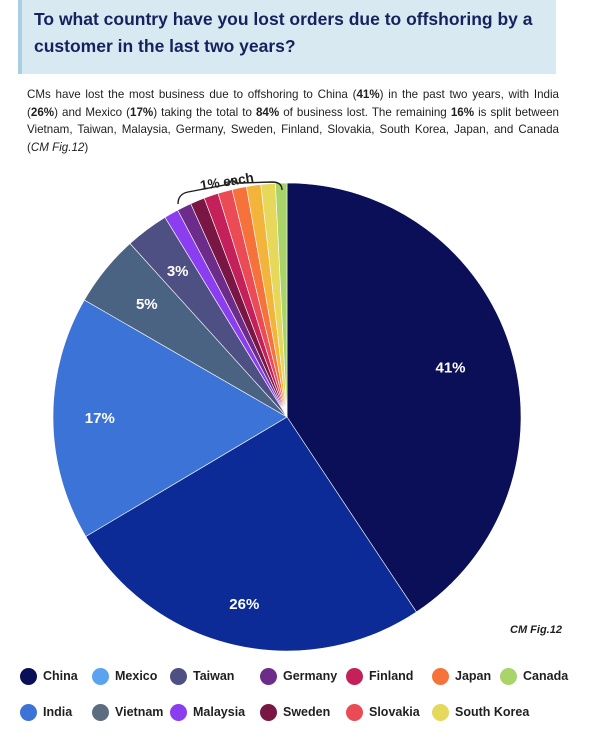 Image resolution: width=594 pixels, height=738 pixels. I want to click on intro-bold-5: 16%, so click(462, 112).